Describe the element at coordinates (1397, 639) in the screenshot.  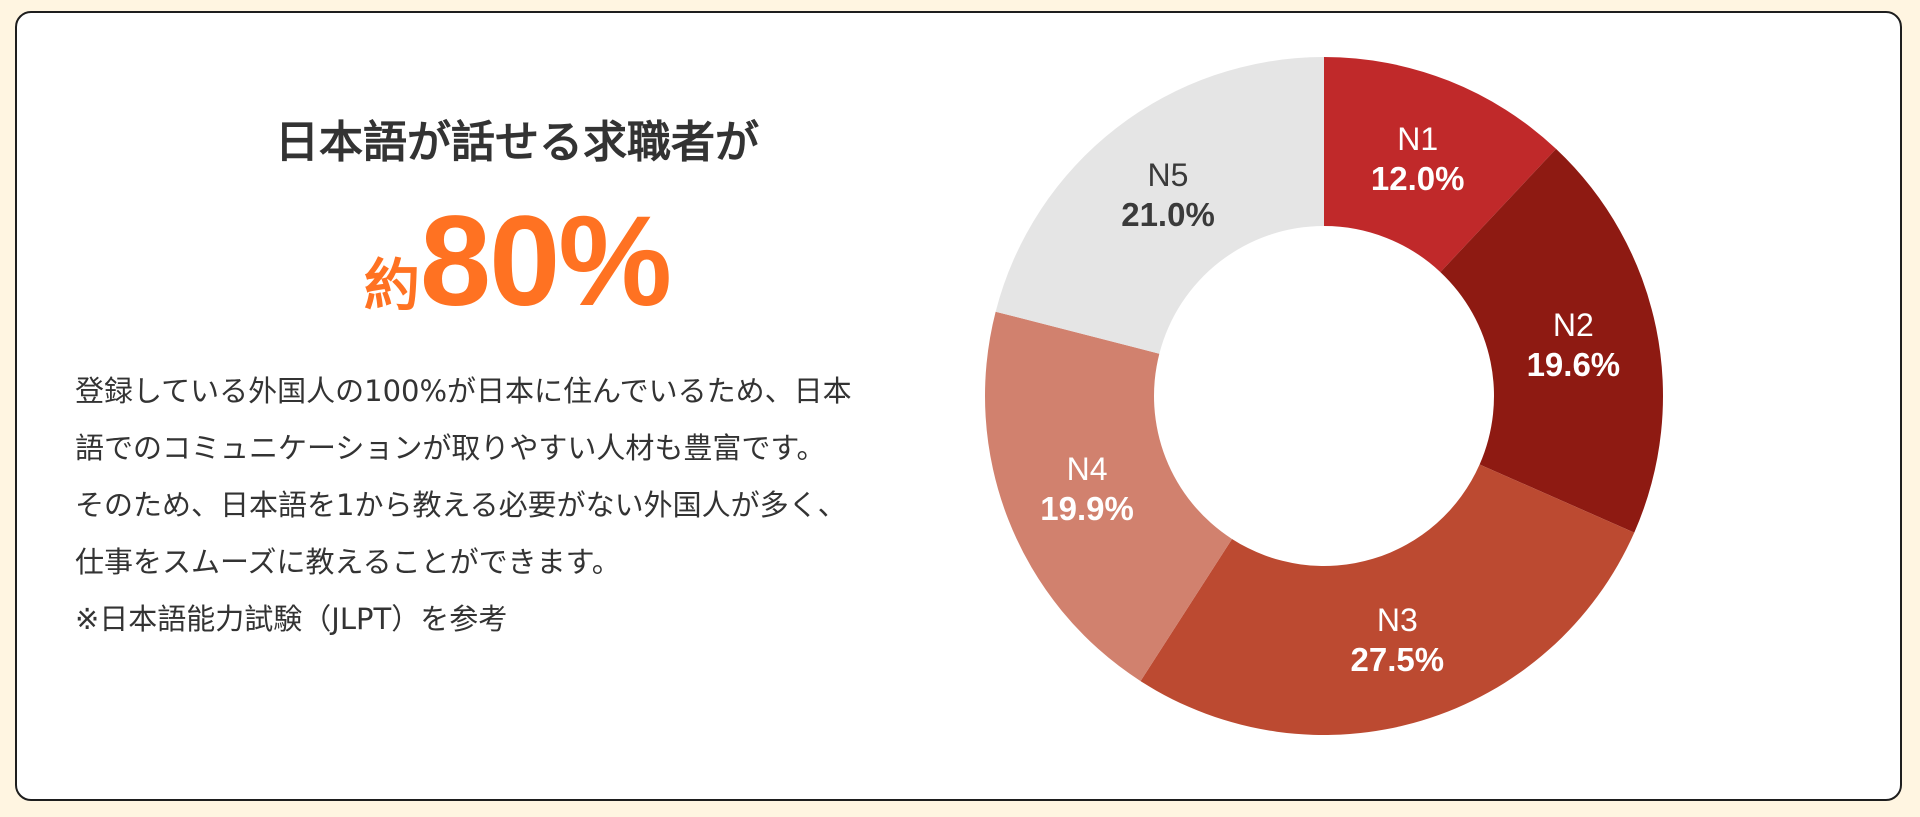
I see `slice-label-n3: N3 27.5%` at that location.